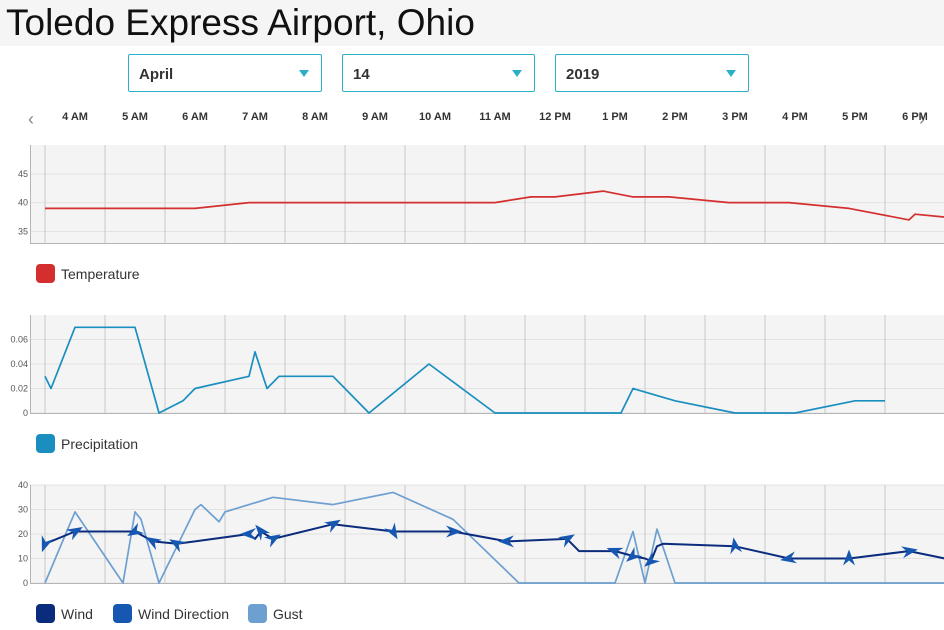  Describe the element at coordinates (315, 117) in the screenshot. I see `hour-label: 8 AM` at that location.